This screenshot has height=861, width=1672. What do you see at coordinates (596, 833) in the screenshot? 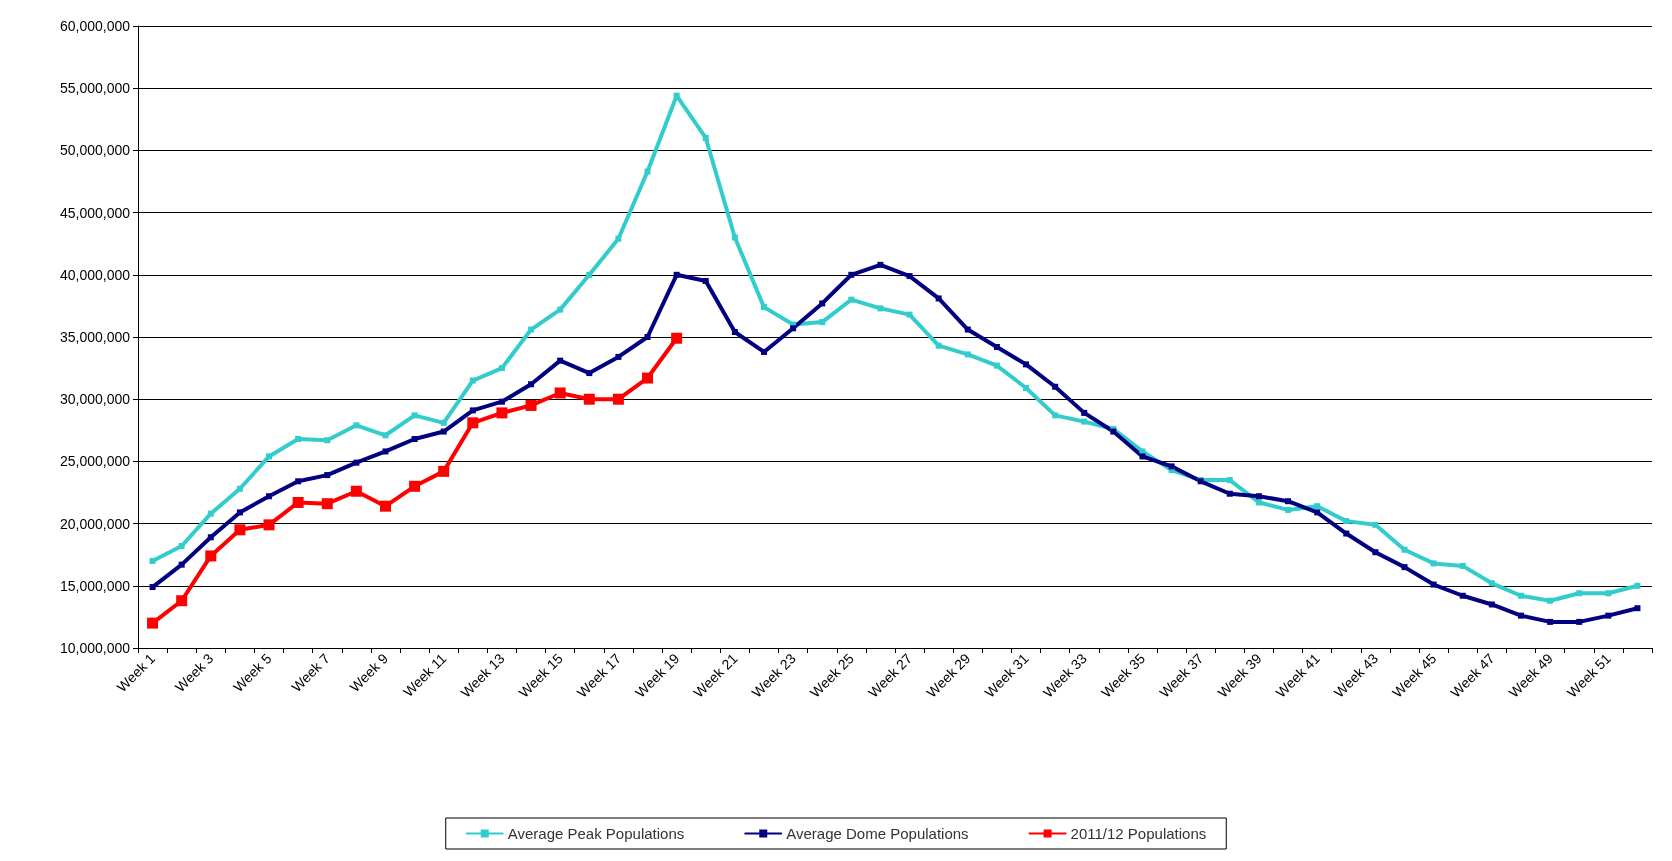
I see `legend-label: Average Peak Populations` at bounding box center [596, 833].